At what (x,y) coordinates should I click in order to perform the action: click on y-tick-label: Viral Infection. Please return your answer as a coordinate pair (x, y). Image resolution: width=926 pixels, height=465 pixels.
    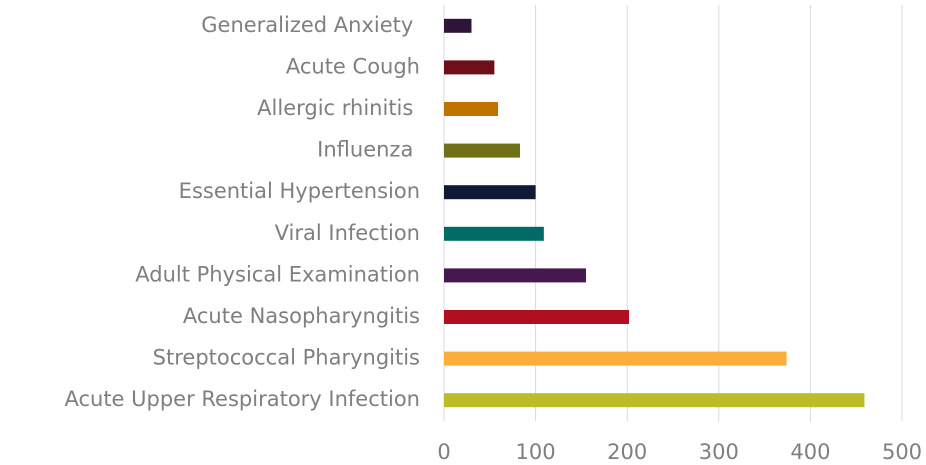
    Looking at the image, I should click on (347, 233).